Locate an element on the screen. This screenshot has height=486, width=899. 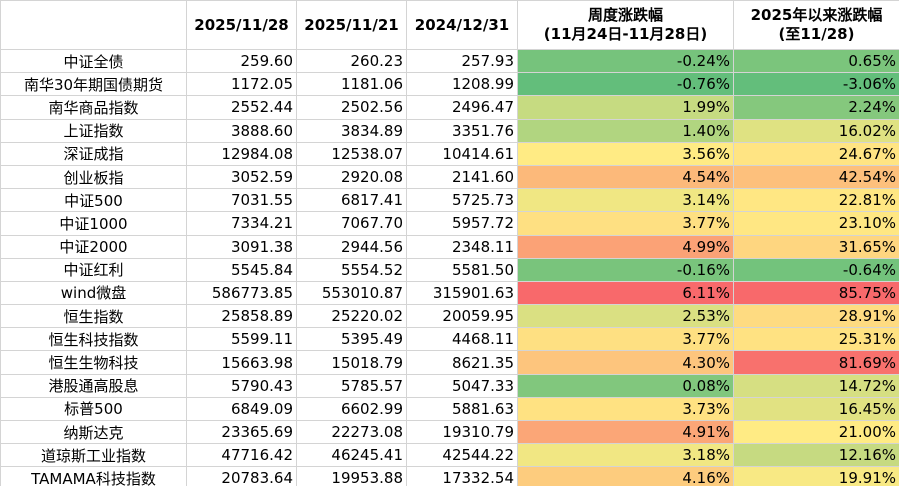
cell-value-2025-11-28: 586773.85 is located at coordinates (241, 293).